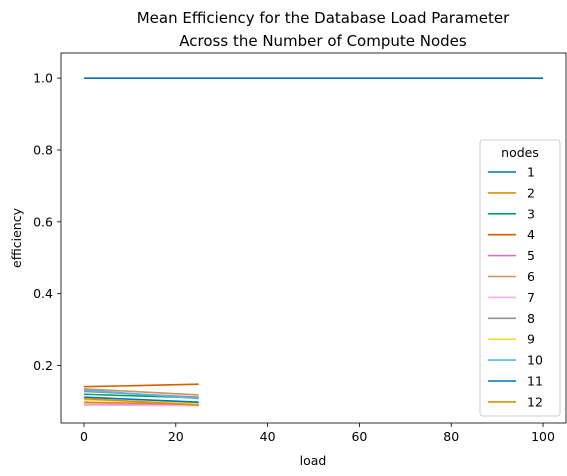  What do you see at coordinates (317, 433) in the screenshot?
I see `x-axis: 0 20 40 60 80 100` at bounding box center [317, 433].